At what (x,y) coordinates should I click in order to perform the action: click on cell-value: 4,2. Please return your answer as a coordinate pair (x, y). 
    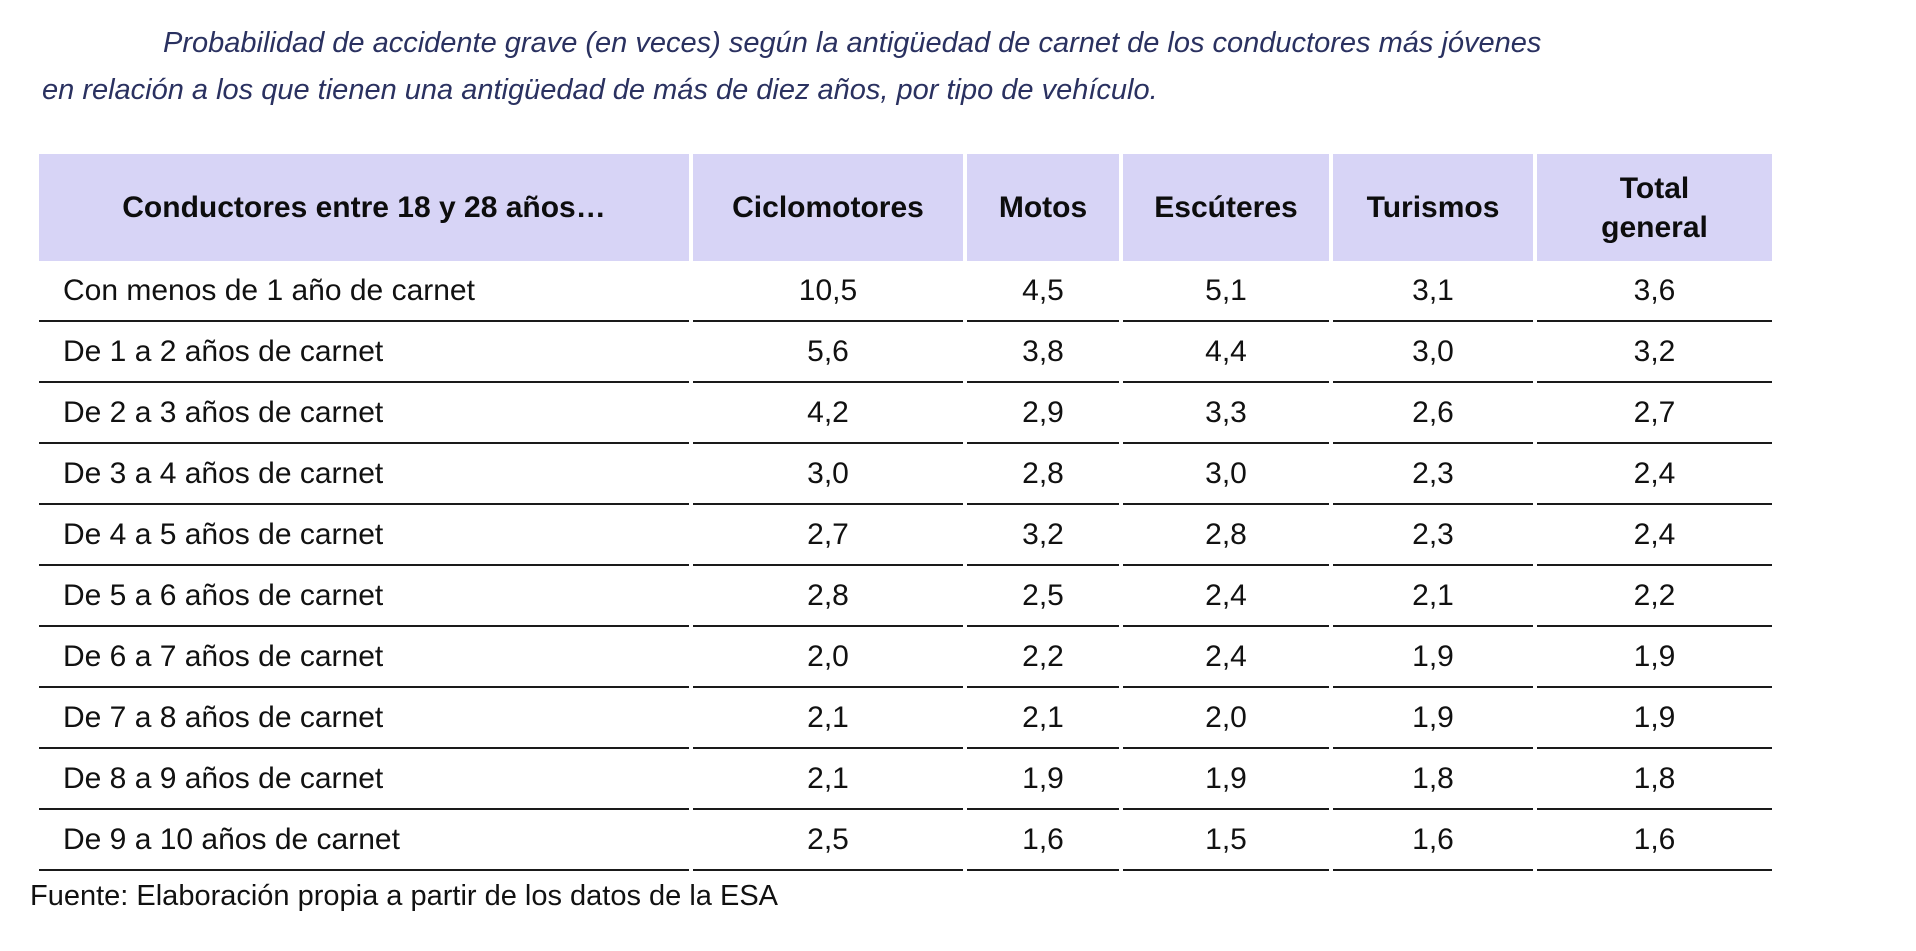
    Looking at the image, I should click on (828, 413).